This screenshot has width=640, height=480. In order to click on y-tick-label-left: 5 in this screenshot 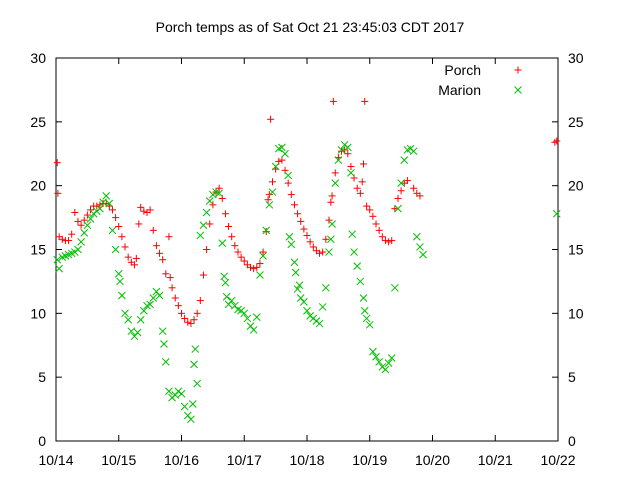, I will do `click(42, 377)`.